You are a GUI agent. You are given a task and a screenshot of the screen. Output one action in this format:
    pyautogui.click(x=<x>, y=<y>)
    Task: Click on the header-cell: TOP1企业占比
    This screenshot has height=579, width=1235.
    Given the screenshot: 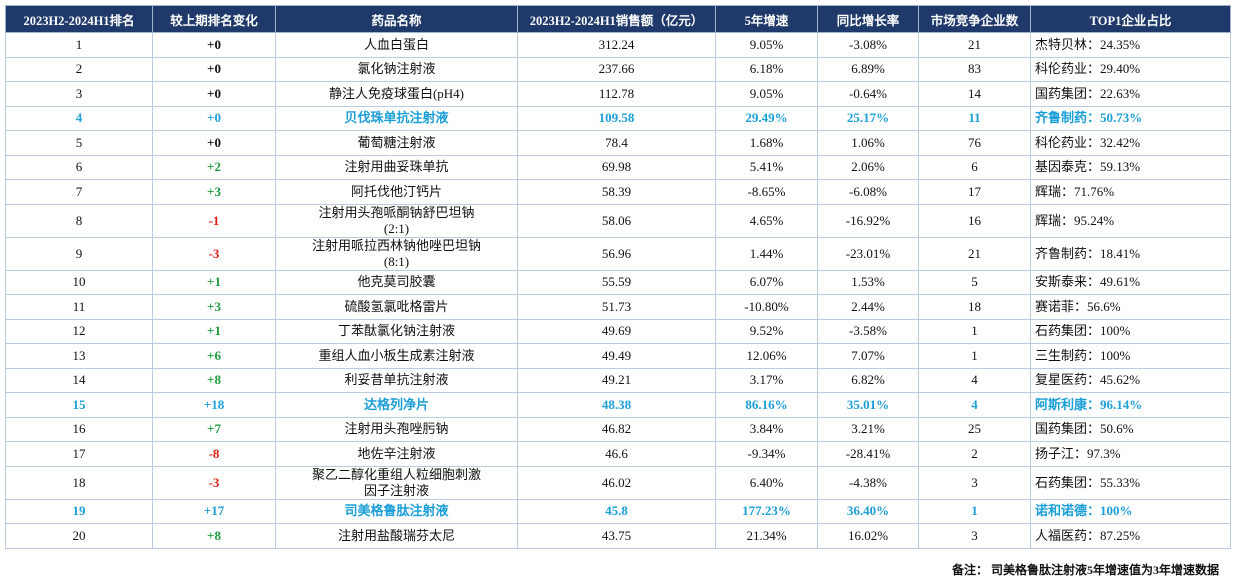 What is the action you would take?
    pyautogui.click(x=1130, y=19)
    